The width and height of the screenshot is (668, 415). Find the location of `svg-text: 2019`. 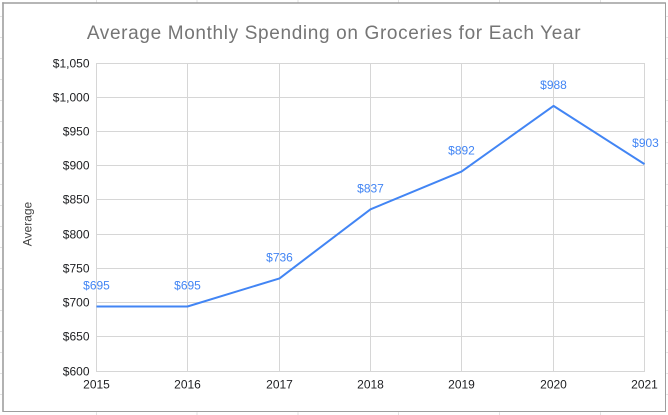

svg-text: 2019 is located at coordinates (461, 385).